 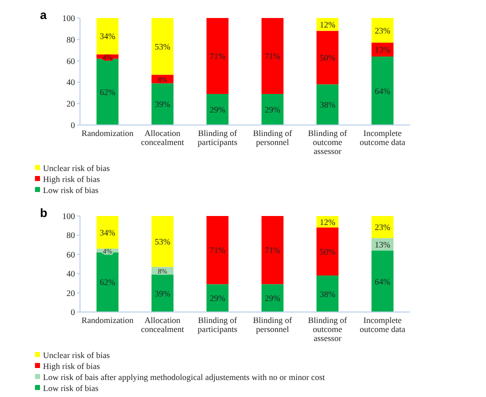 What do you see at coordinates (43, 15) in the screenshot?
I see `chart-title: a` at bounding box center [43, 15].